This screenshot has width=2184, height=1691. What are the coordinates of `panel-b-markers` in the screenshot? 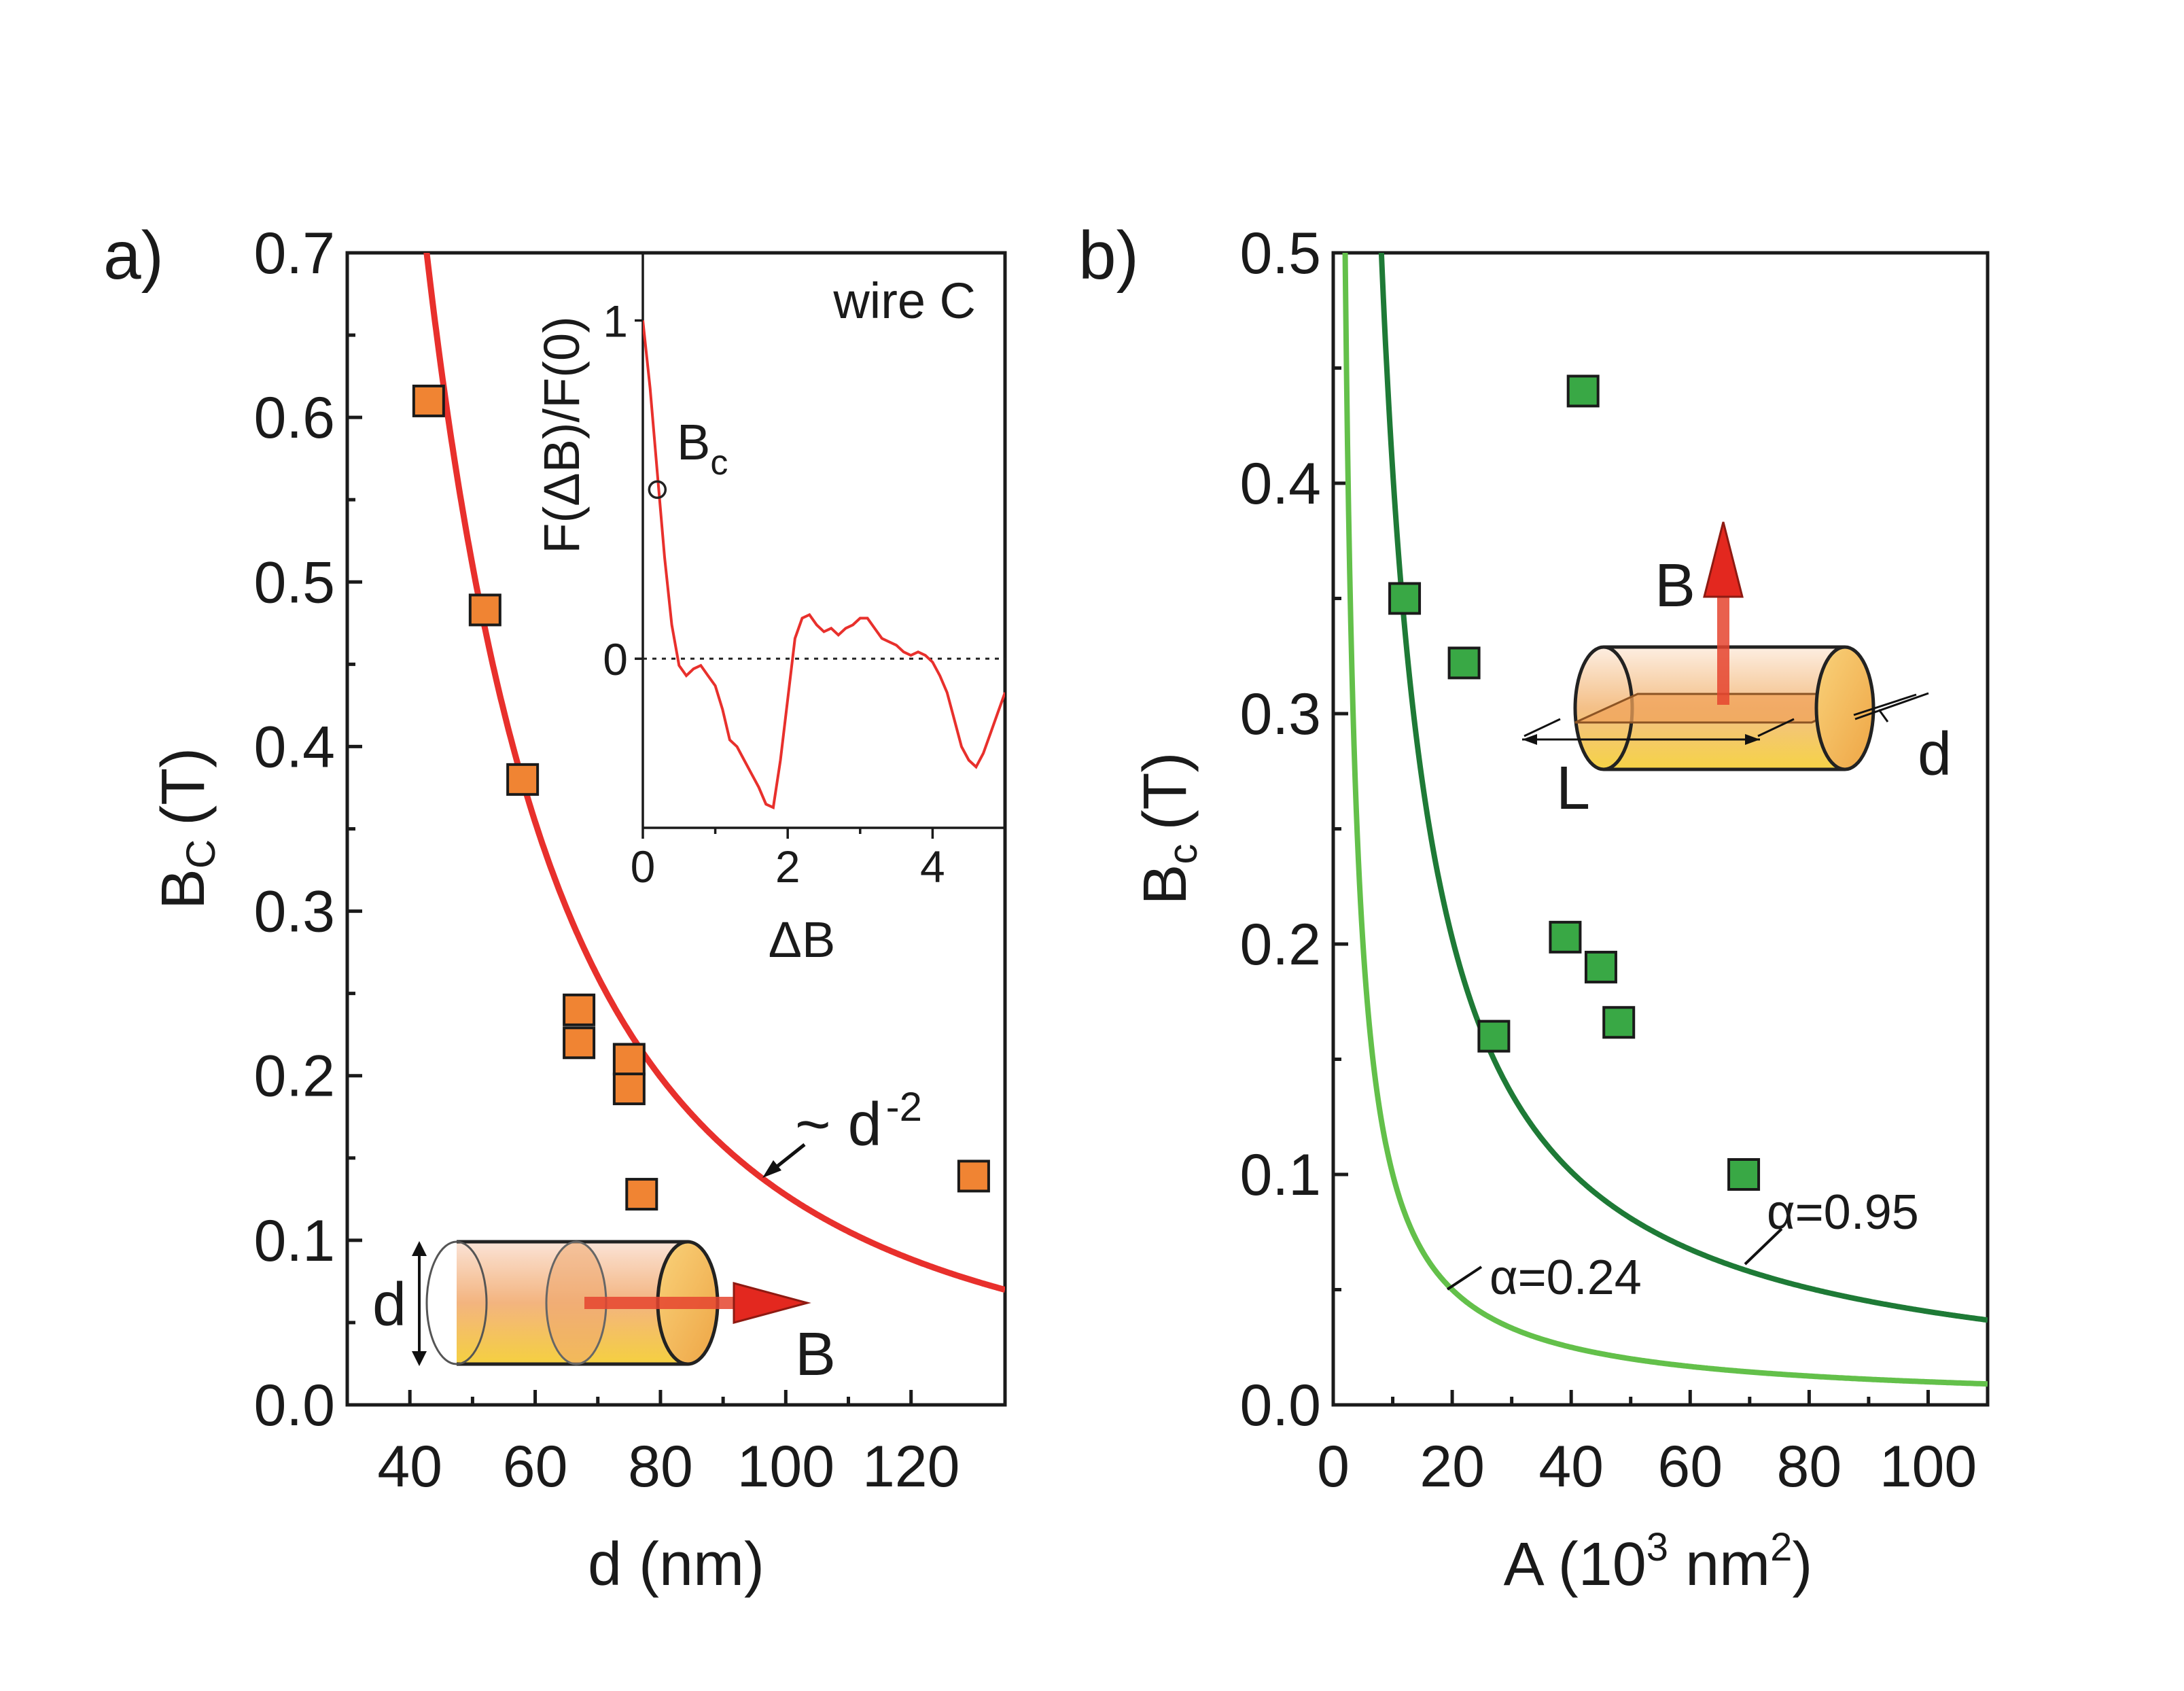 It's located at (1574, 782).